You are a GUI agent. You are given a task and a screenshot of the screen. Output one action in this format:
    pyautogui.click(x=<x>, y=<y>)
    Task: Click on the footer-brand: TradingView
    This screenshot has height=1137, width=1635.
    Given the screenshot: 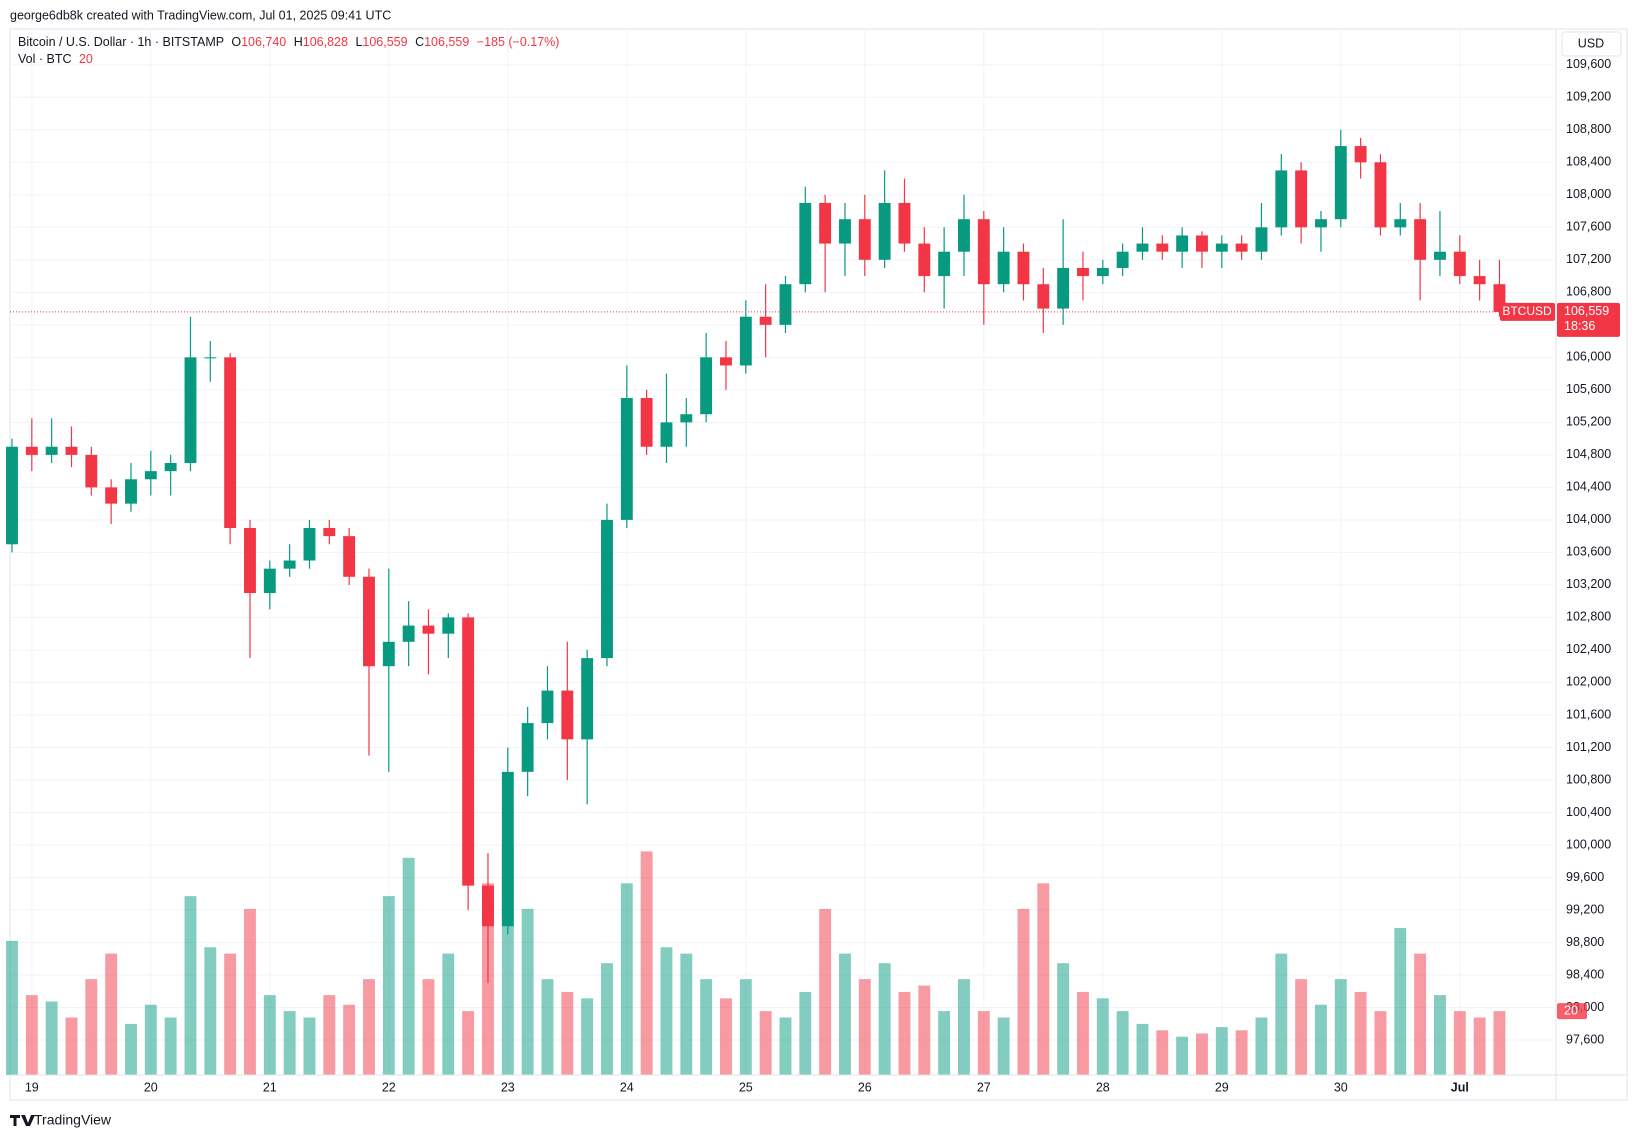 What is the action you would take?
    pyautogui.click(x=73, y=1120)
    